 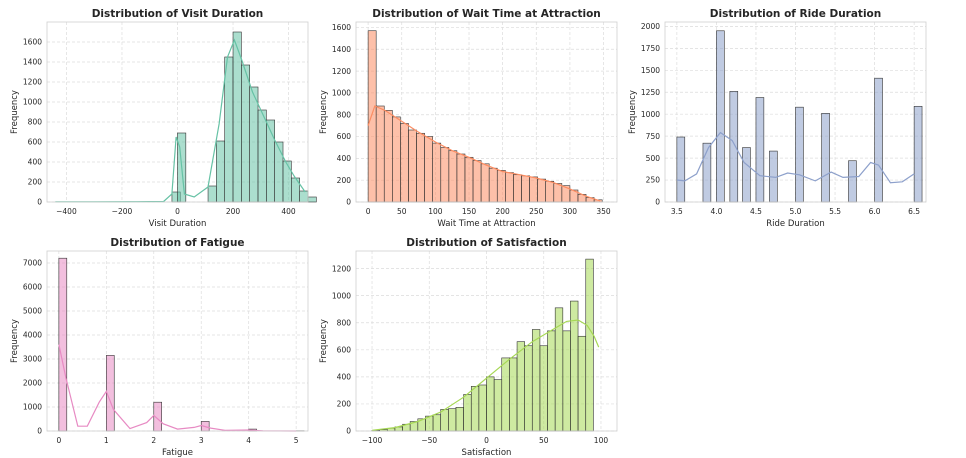 What do you see at coordinates (469, 211) in the screenshot?
I see `x-tick-label: 150` at bounding box center [469, 211].